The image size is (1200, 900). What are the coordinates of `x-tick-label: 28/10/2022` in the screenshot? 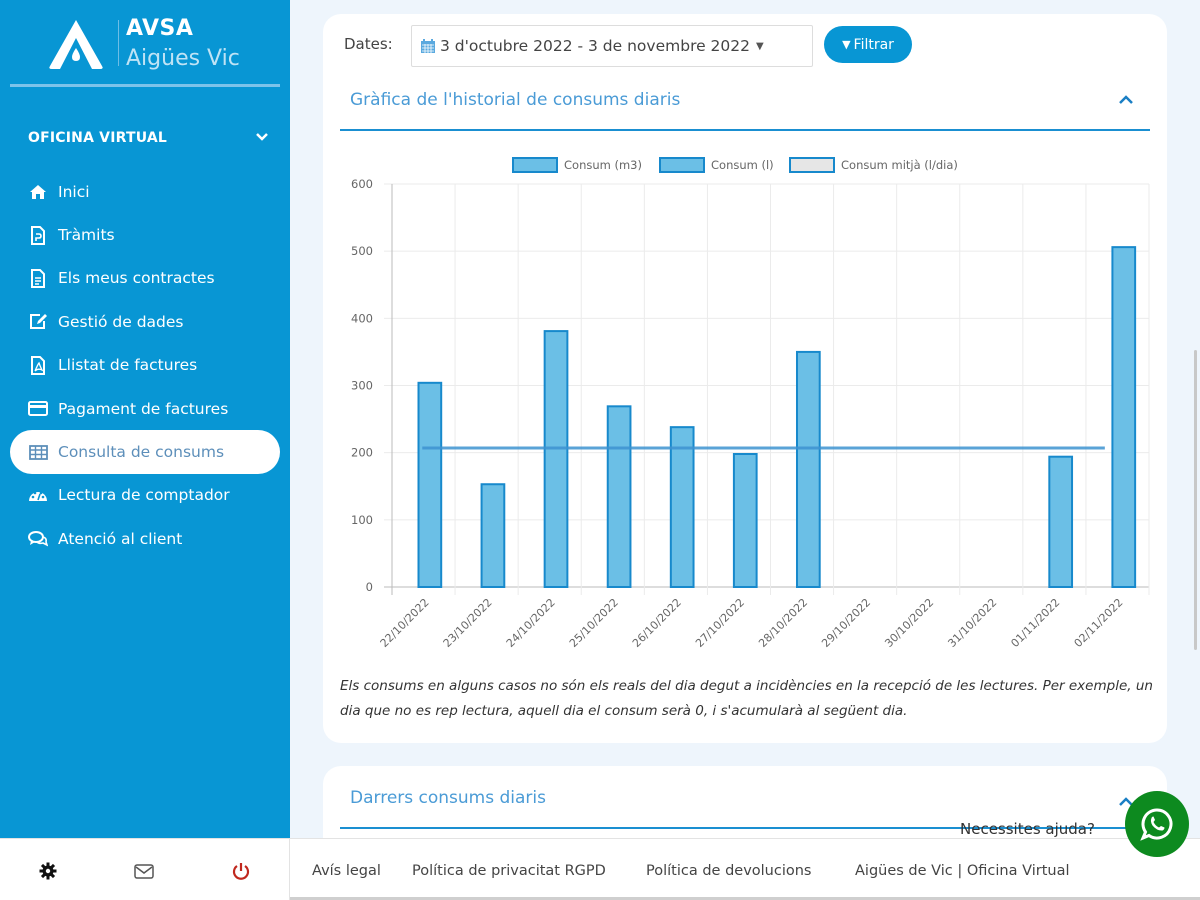 It's located at (783, 623).